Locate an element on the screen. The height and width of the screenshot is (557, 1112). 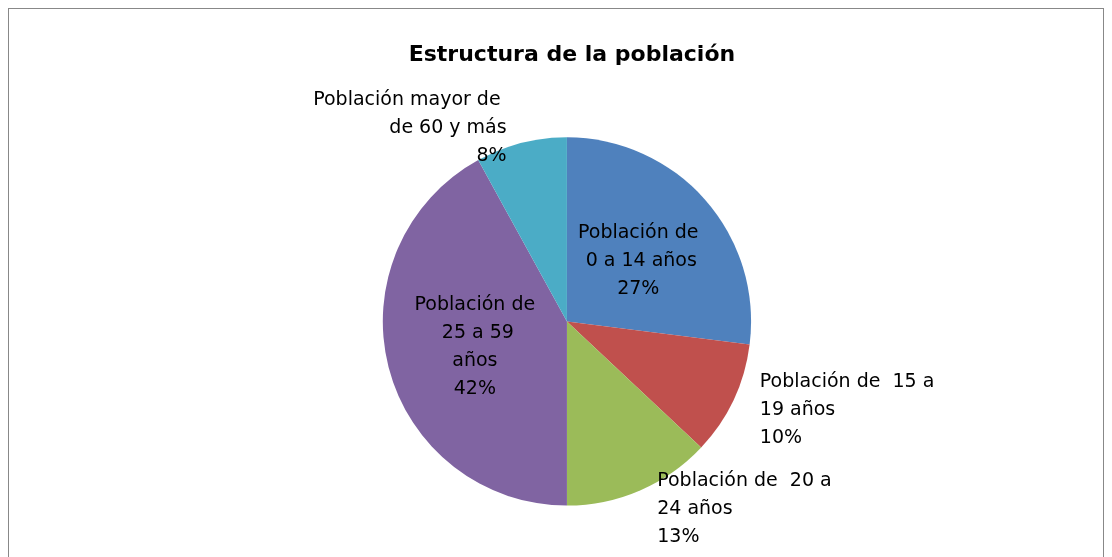
data-label: 27% is located at coordinates (638, 286).